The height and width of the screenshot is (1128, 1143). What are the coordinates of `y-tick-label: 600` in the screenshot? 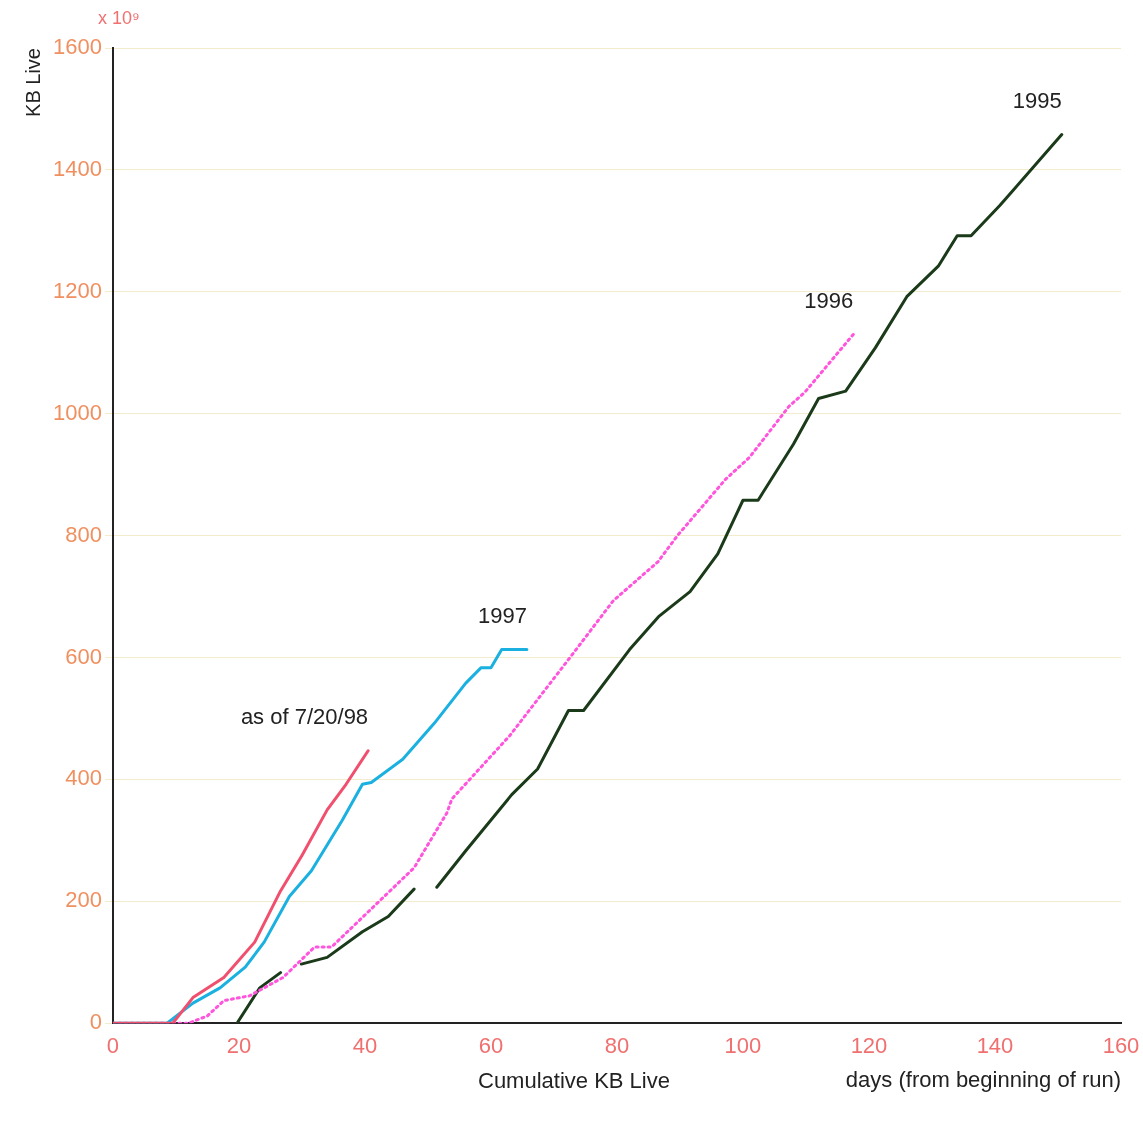 It's located at (83, 656).